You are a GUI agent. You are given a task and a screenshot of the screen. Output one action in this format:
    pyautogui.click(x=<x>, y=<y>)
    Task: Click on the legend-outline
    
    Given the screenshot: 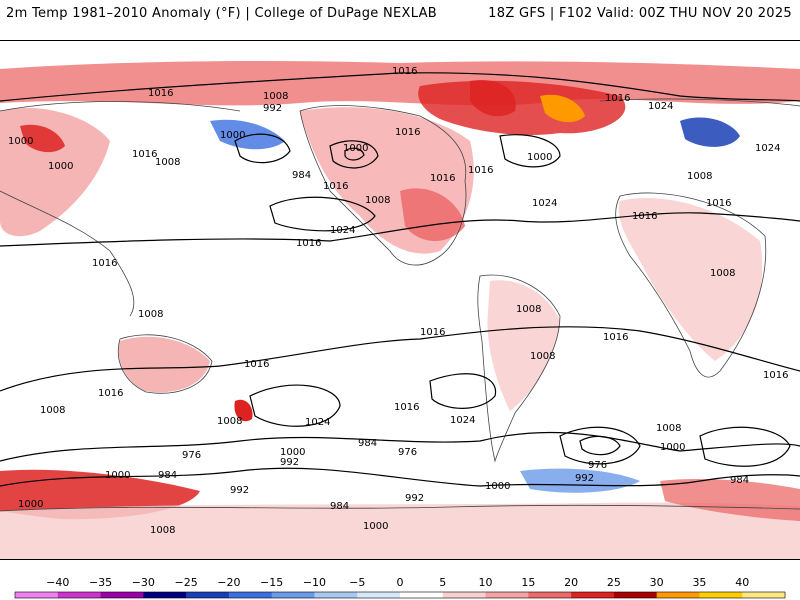 What is the action you would take?
    pyautogui.click(x=400, y=595)
    